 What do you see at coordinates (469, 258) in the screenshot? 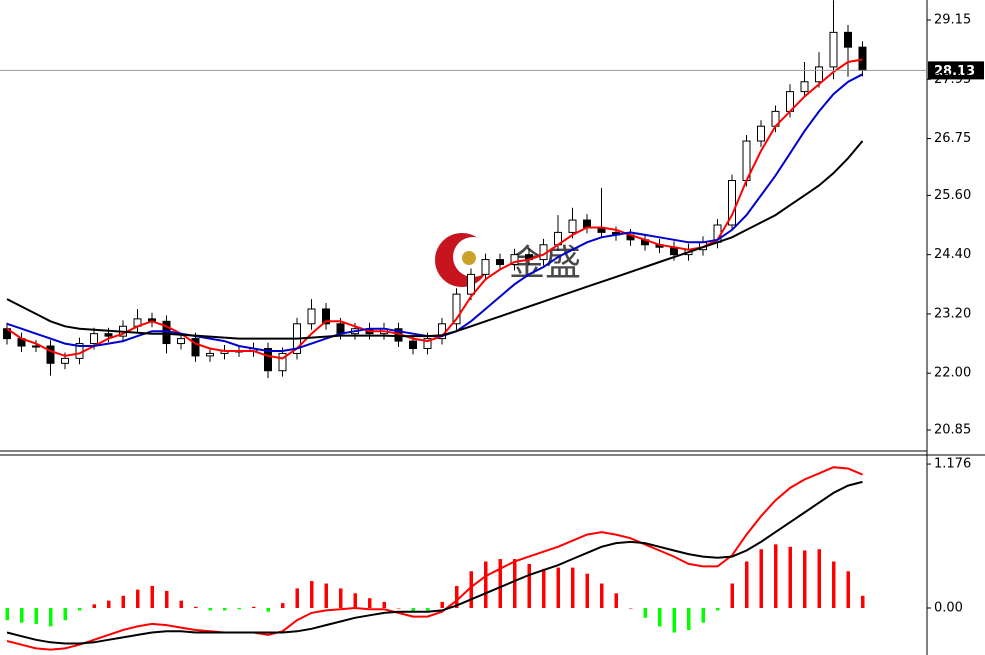
I see `logo-dot` at bounding box center [469, 258].